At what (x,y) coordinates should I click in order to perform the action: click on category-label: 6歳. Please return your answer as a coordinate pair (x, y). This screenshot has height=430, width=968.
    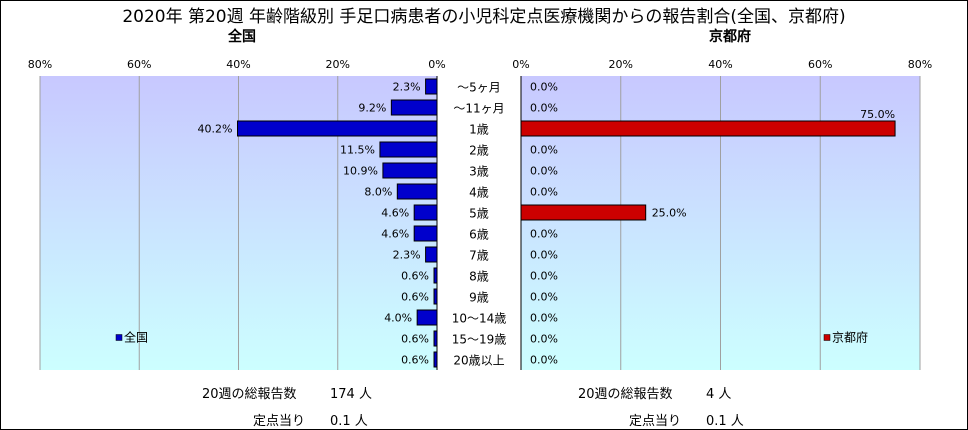
    Looking at the image, I should click on (479, 235).